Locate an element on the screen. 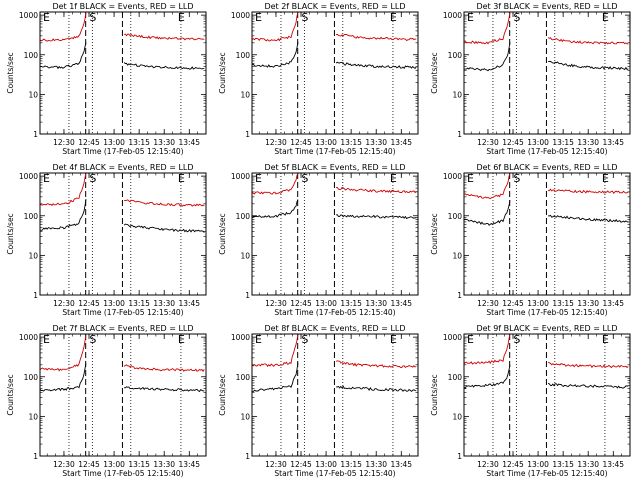 The height and width of the screenshot is (485, 640). panel-title: Det 7f BLACK = Events, RED = LLD is located at coordinates (122, 328).